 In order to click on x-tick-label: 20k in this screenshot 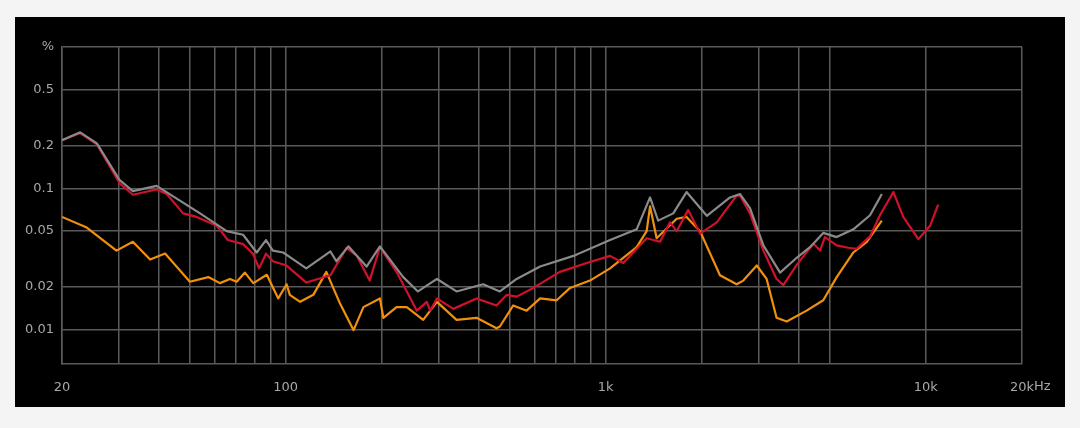, I will do `click(1022, 387)`.